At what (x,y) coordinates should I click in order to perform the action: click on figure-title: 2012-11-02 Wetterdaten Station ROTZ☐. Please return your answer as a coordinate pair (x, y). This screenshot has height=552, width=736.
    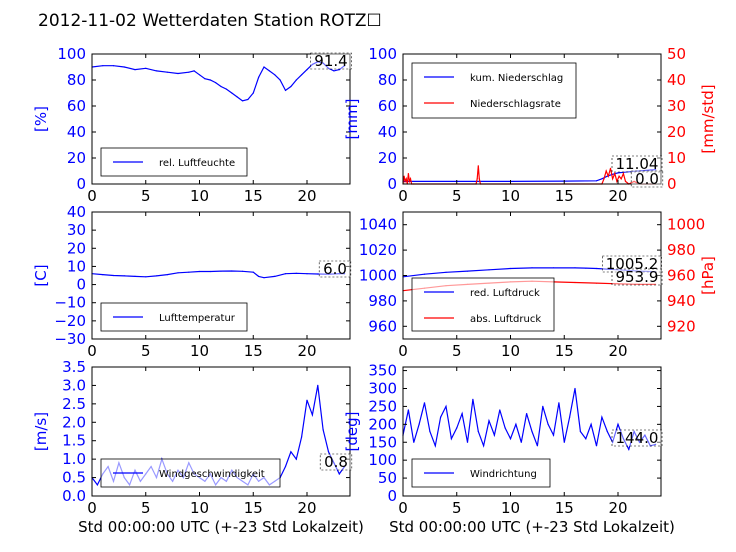
    Looking at the image, I should click on (210, 21).